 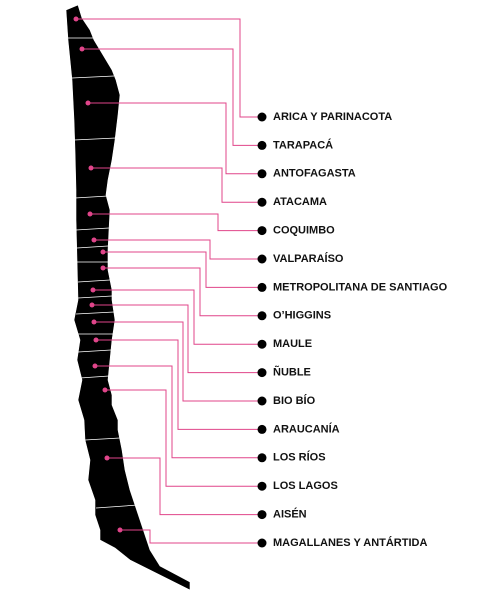 What do you see at coordinates (302, 316) in the screenshot?
I see `region-label: O’HIGGINS` at bounding box center [302, 316].